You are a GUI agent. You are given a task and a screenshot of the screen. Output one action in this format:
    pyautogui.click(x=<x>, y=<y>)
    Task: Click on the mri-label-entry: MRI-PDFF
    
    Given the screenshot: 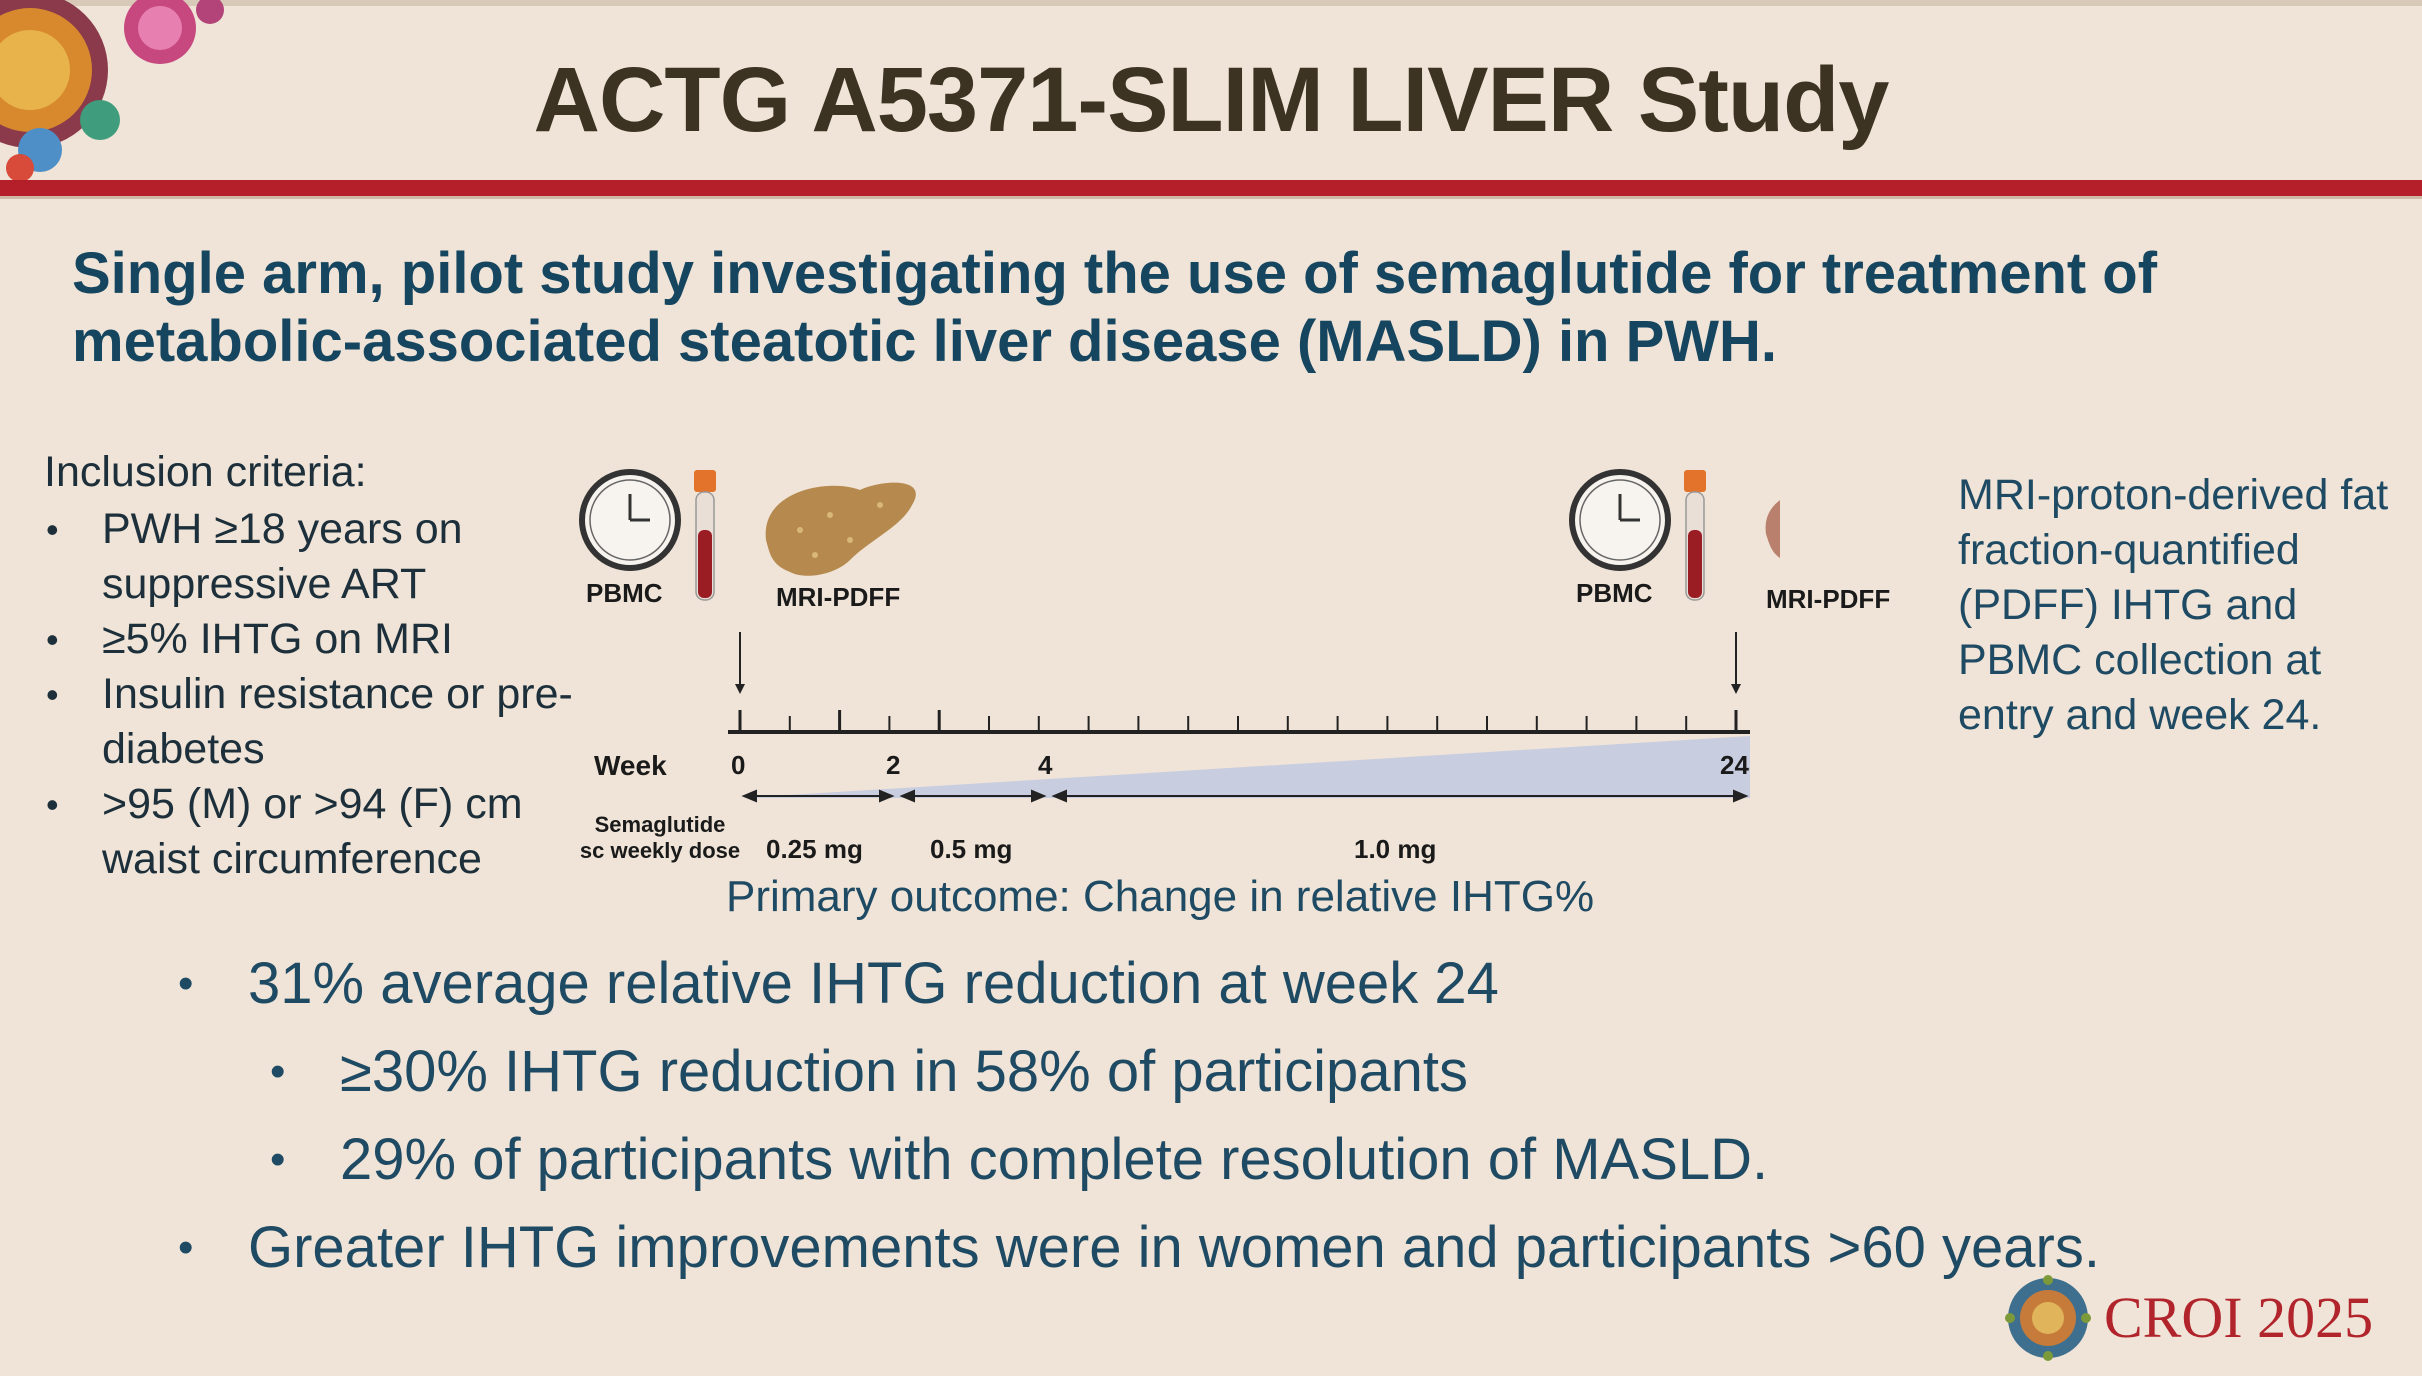 What is the action you would take?
    pyautogui.click(x=838, y=597)
    